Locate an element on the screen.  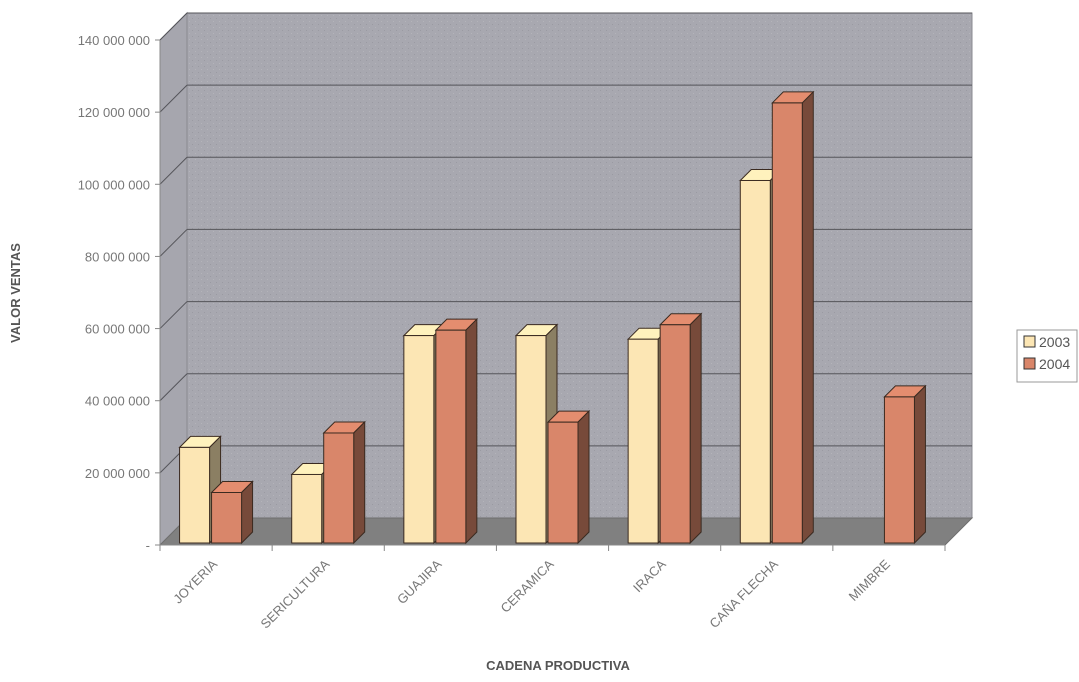
legend-box is located at coordinates (1047, 356).